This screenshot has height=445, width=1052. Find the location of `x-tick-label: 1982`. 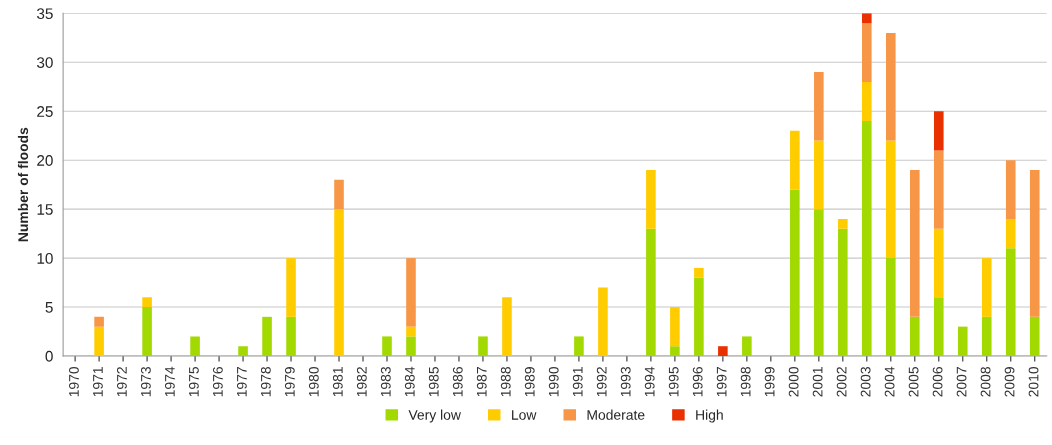

x-tick-label: 1982 is located at coordinates (361, 382).